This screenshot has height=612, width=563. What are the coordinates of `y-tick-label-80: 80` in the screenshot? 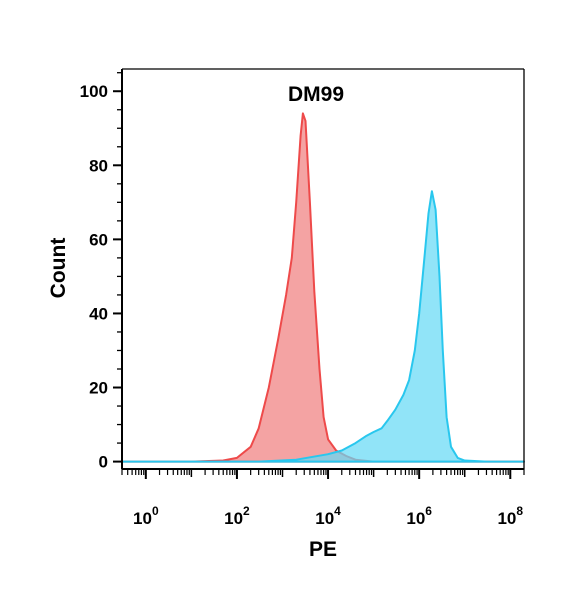 It's located at (98, 165).